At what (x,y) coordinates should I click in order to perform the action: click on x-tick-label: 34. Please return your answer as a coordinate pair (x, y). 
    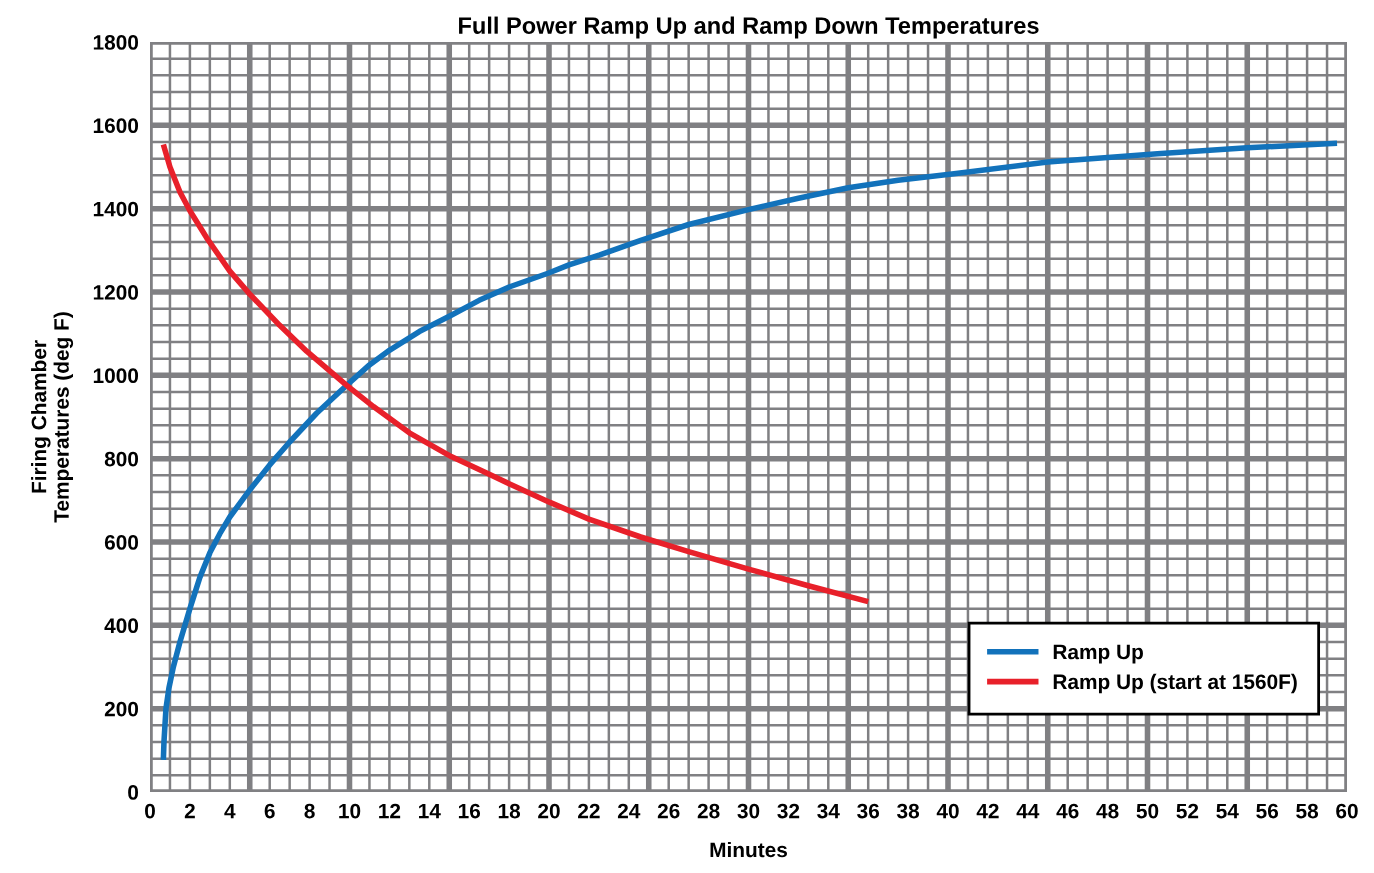
    Looking at the image, I should click on (828, 811).